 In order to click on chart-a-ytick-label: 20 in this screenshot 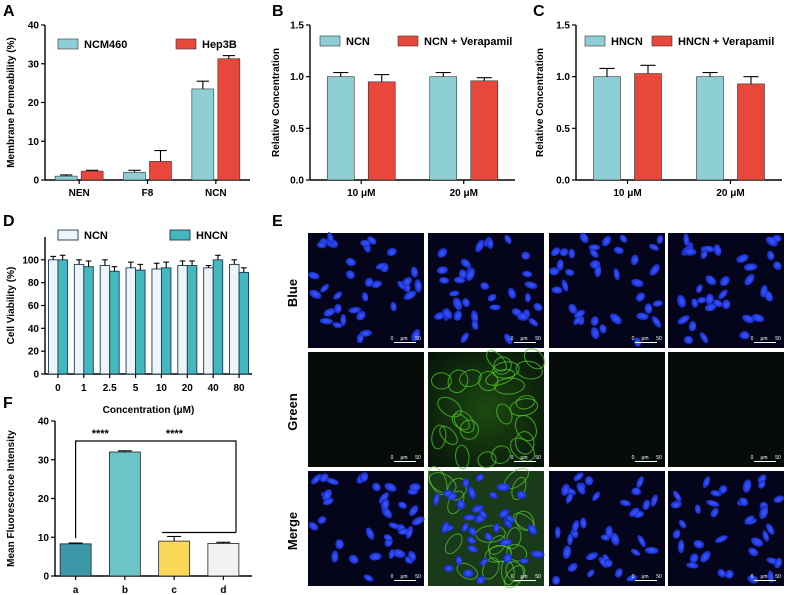, I will do `click(34, 103)`.